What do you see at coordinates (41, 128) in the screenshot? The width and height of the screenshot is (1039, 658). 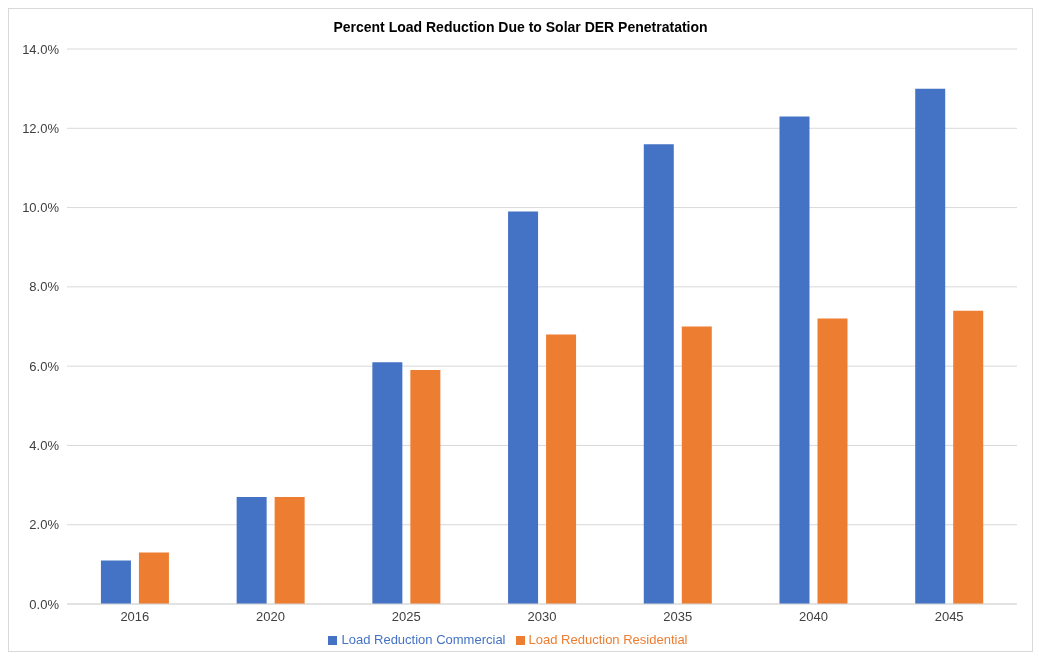 I see `y-tick-label: 12.0%` at bounding box center [41, 128].